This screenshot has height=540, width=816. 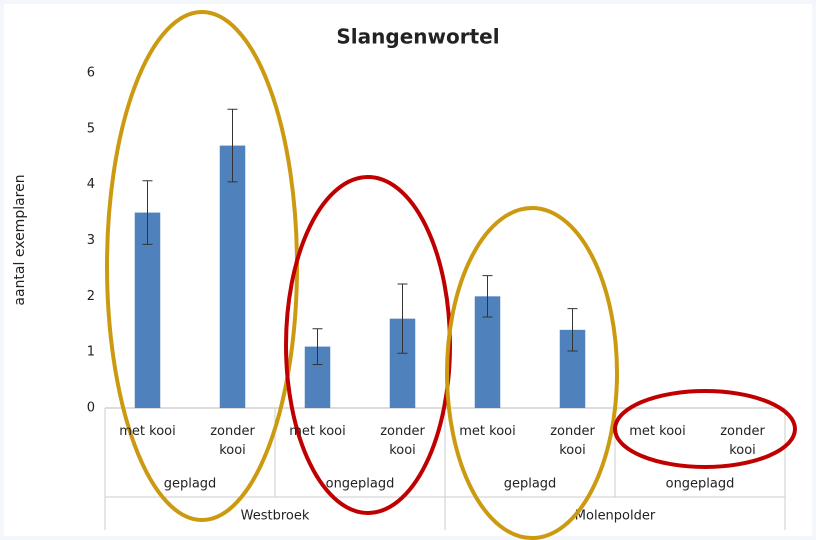 I want to click on group-label: Molenpolder, so click(x=615, y=516).